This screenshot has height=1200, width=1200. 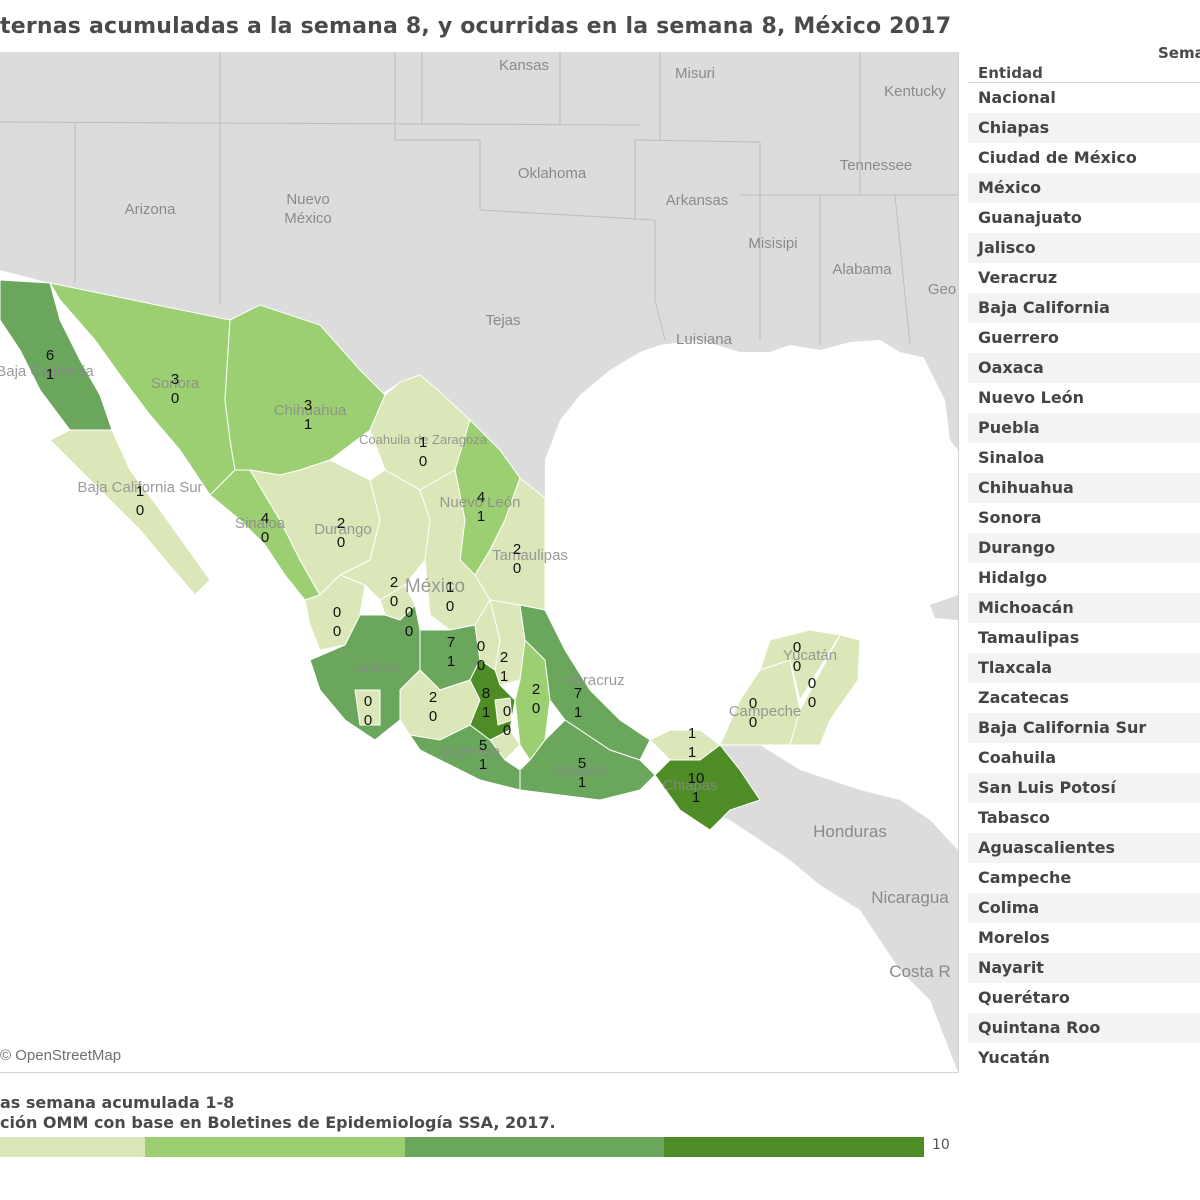 What do you see at coordinates (435, 586) in the screenshot?
I see `state-label: México` at bounding box center [435, 586].